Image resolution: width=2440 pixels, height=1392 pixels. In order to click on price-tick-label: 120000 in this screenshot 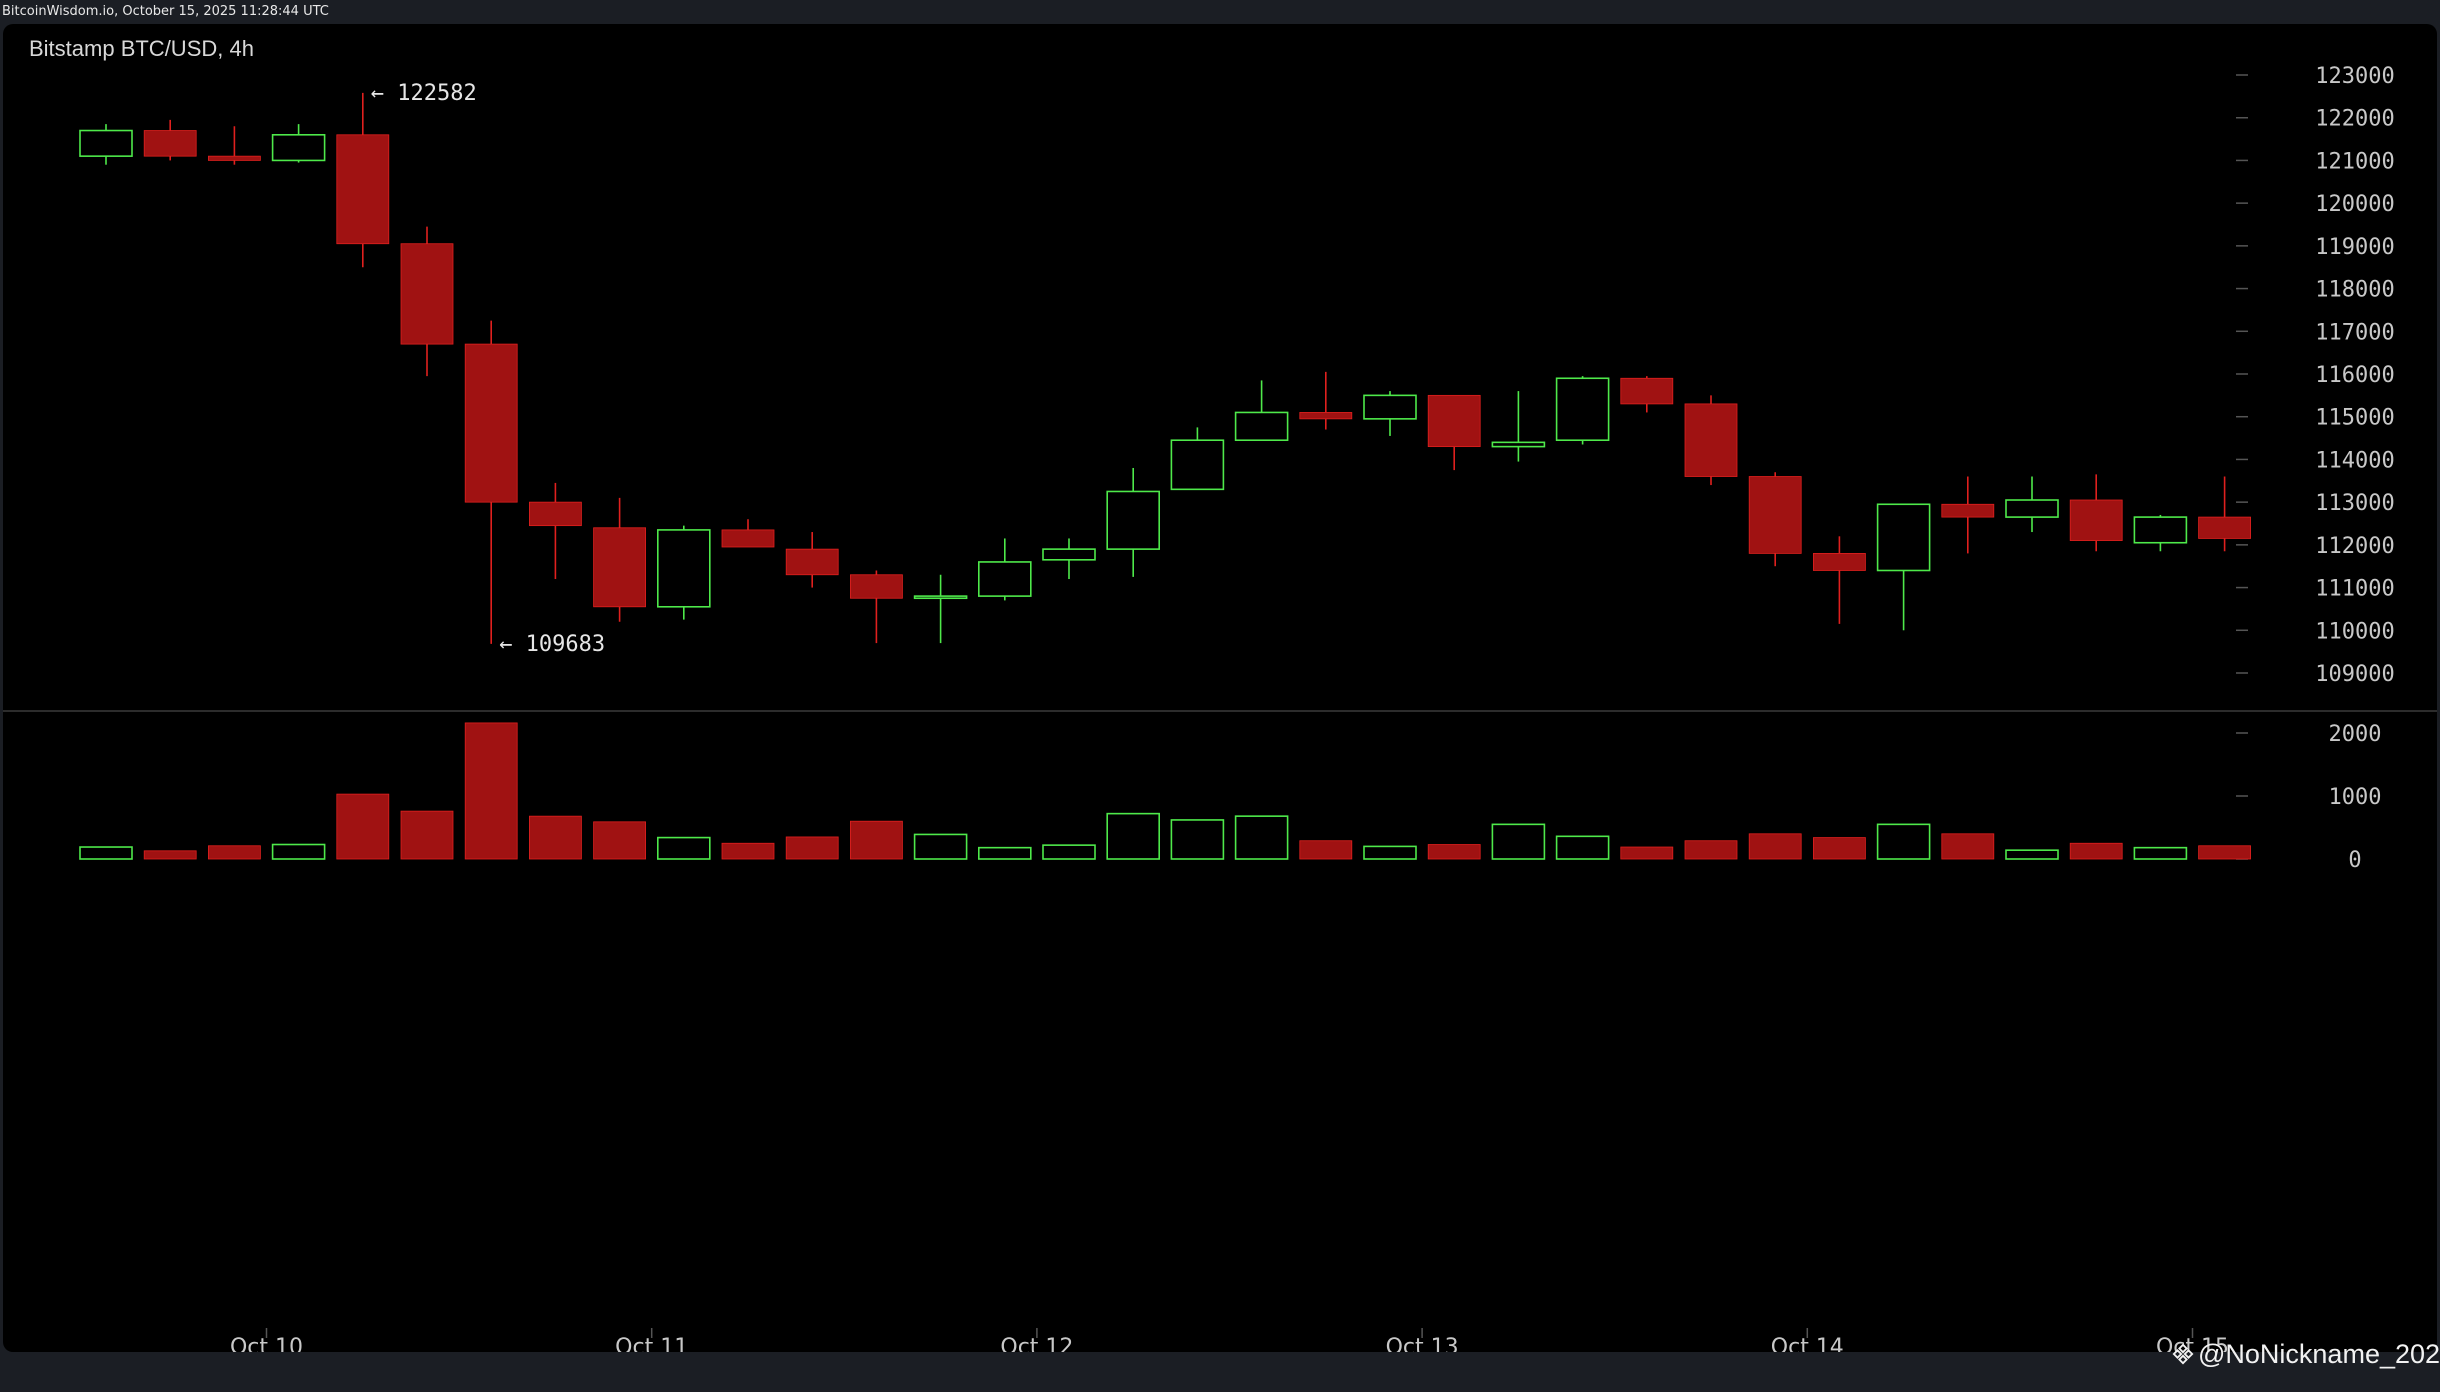, I will do `click(2354, 204)`.